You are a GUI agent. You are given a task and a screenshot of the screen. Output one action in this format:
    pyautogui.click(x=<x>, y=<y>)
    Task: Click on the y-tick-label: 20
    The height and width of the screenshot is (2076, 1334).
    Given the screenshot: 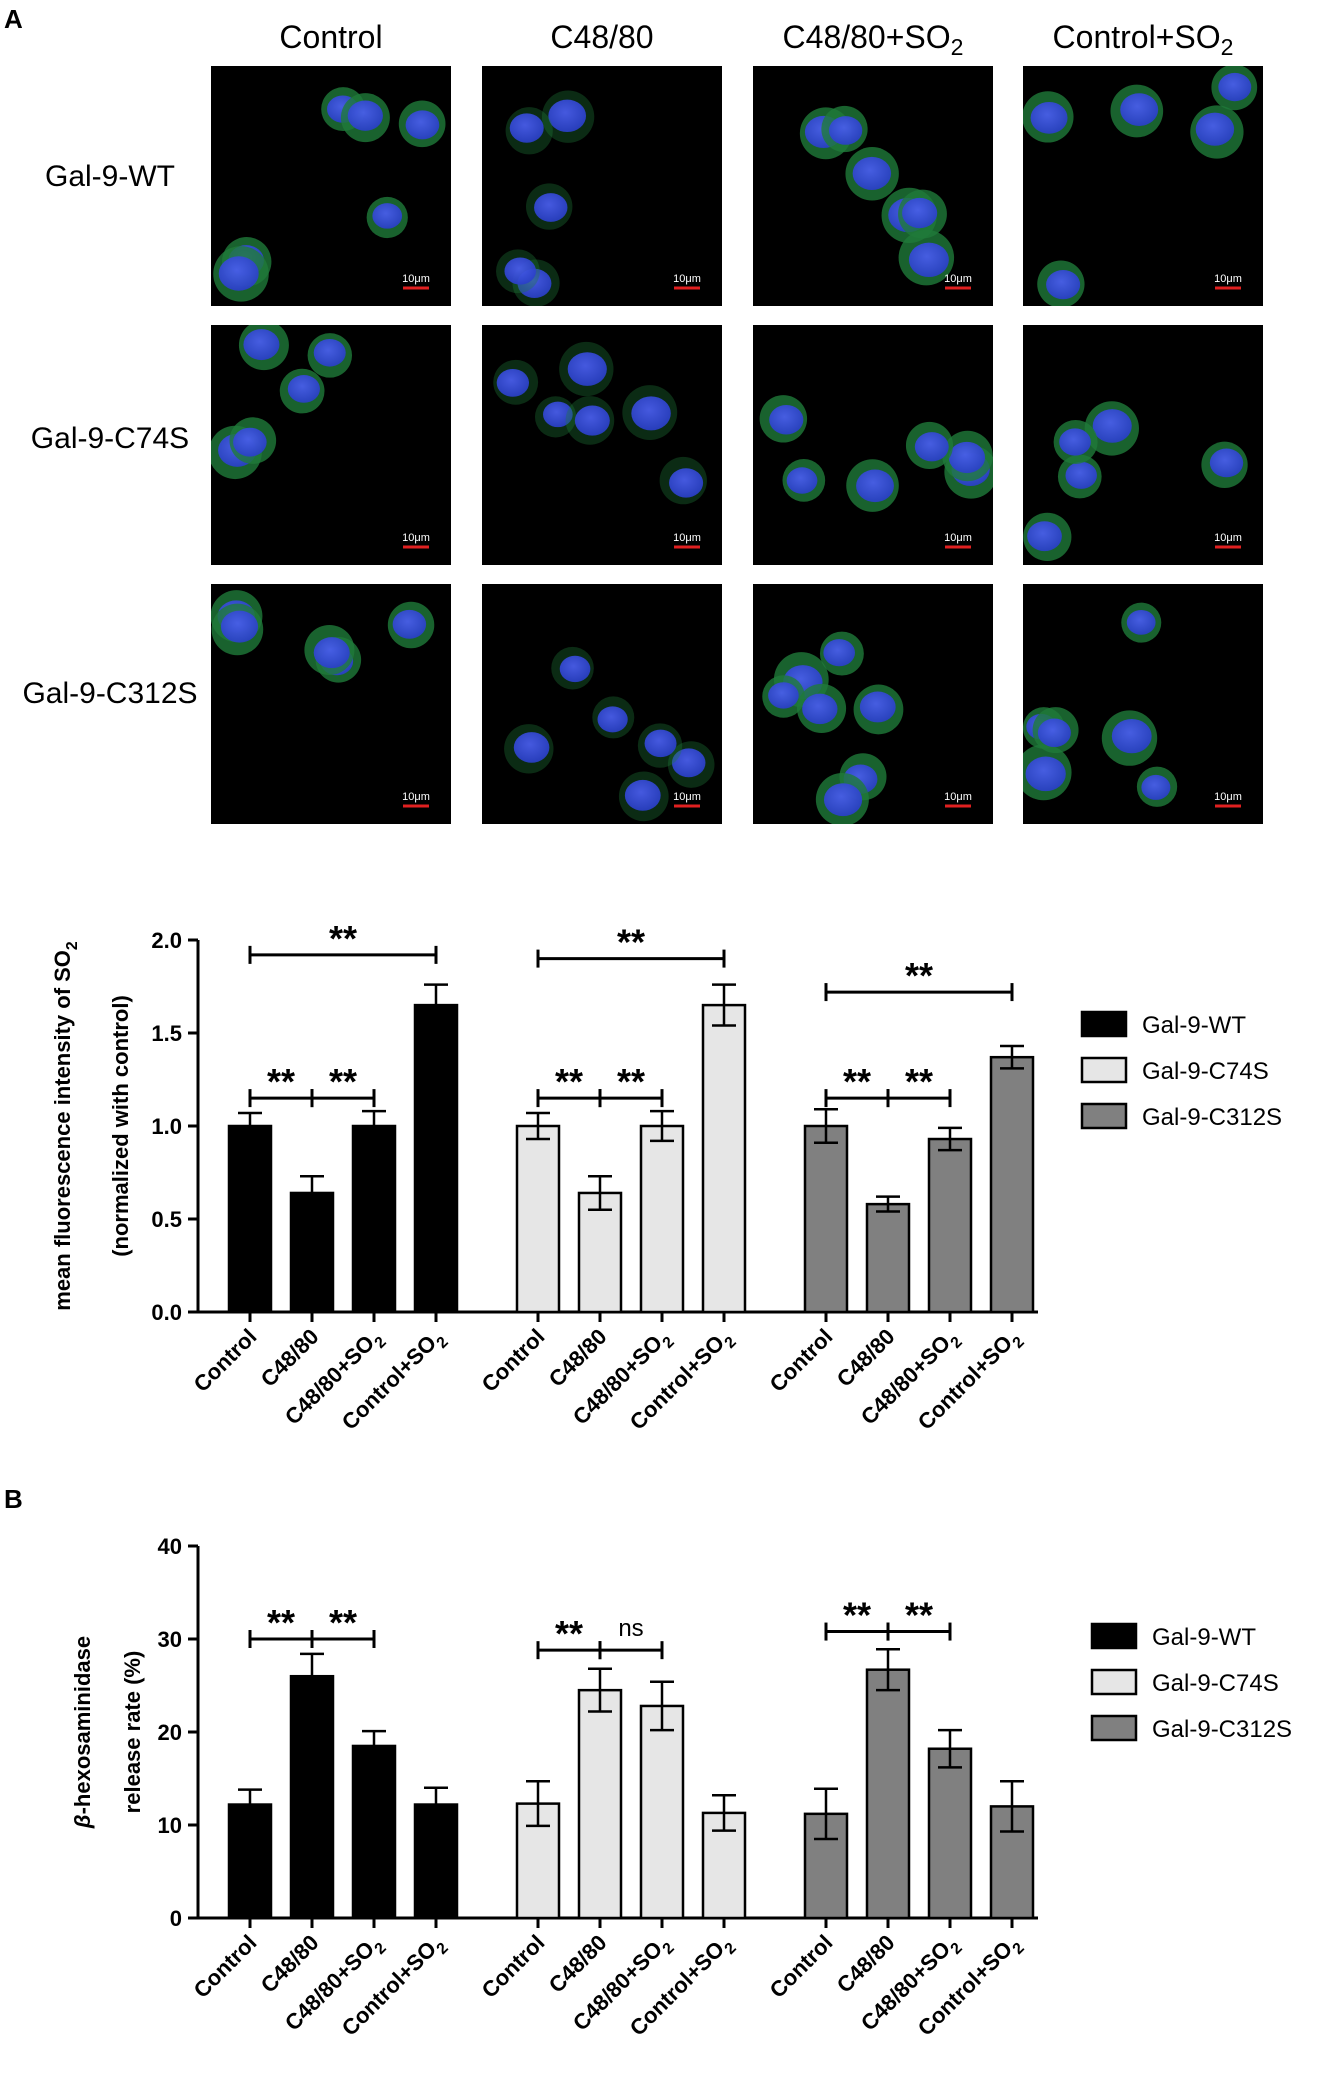 What is the action you would take?
    pyautogui.click(x=170, y=1732)
    